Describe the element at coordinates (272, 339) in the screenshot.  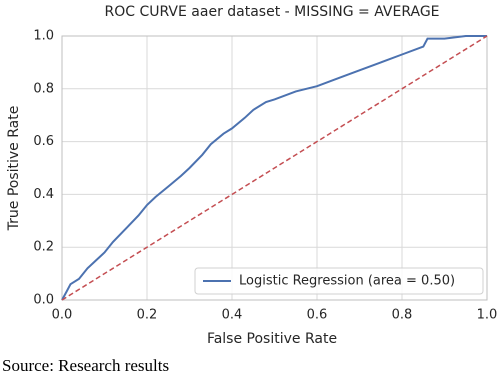
I see `x-axis-label: False Positive Rate` at that location.